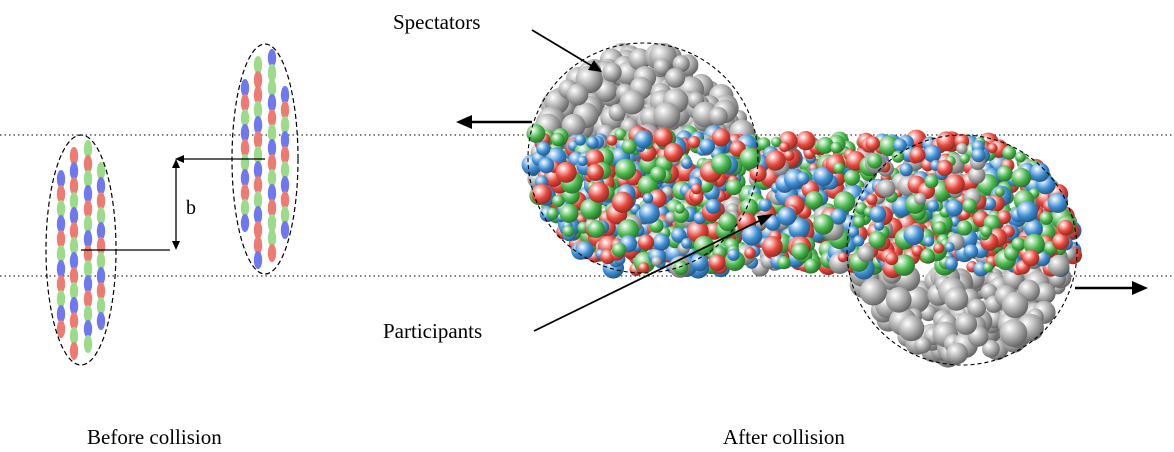 This screenshot has height=452, width=1174. What do you see at coordinates (176, 245) in the screenshot?
I see `impact-arrow-down` at bounding box center [176, 245].